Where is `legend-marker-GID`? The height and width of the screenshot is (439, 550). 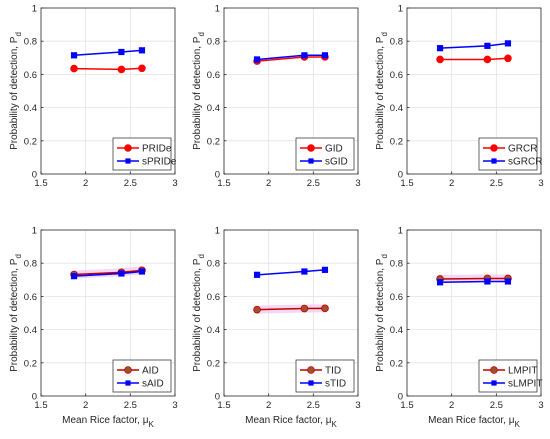 legend-marker-GID is located at coordinates (311, 148).